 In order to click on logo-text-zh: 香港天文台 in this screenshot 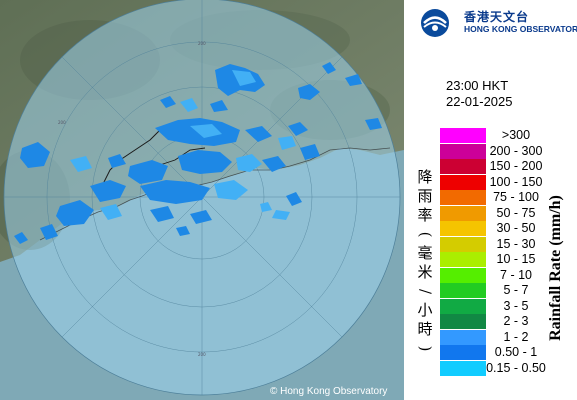, I will do `click(497, 17)`.